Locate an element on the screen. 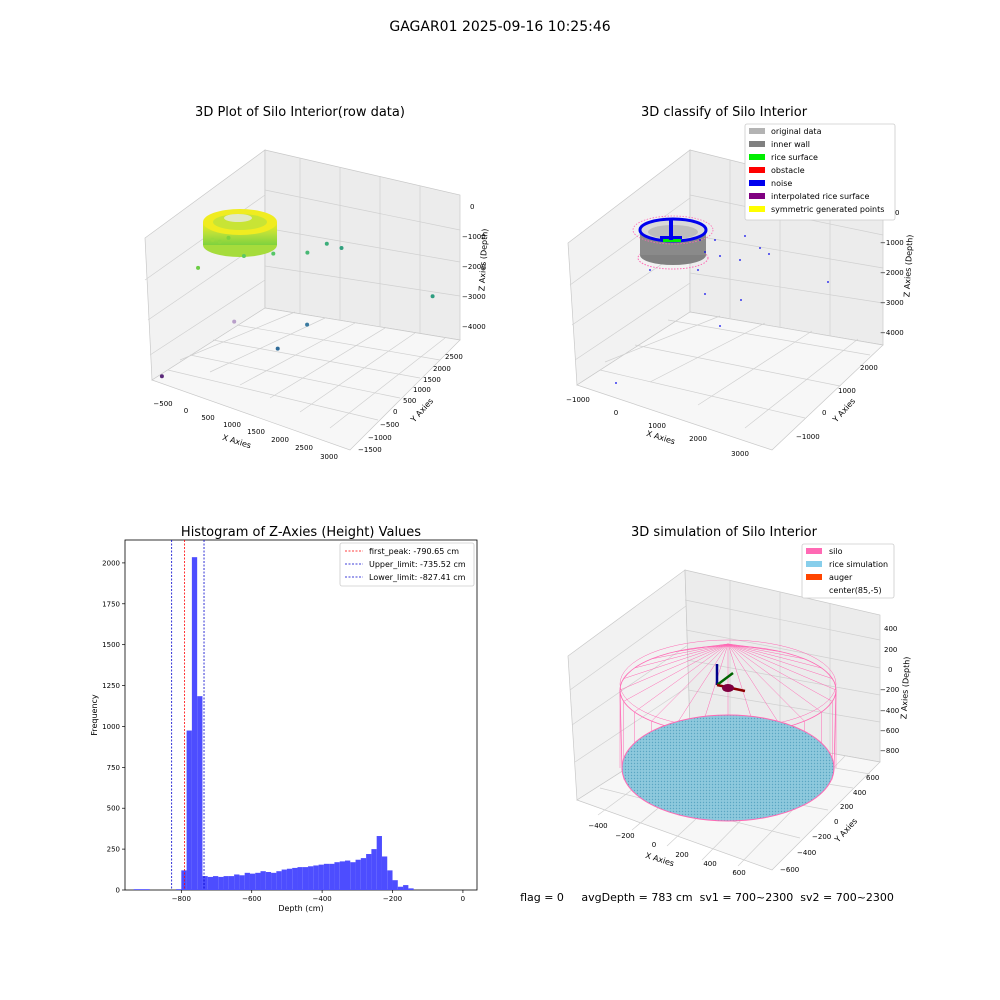  raw-z-tick: 0 is located at coordinates (472, 207).